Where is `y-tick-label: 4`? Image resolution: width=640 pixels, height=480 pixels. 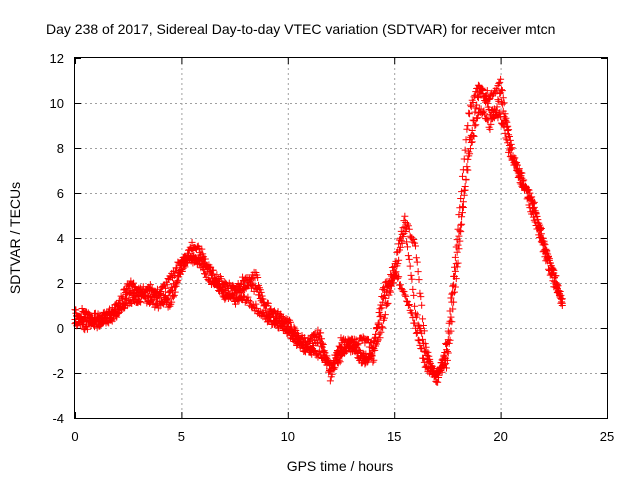
y-tick-label: 4 is located at coordinates (60, 238).